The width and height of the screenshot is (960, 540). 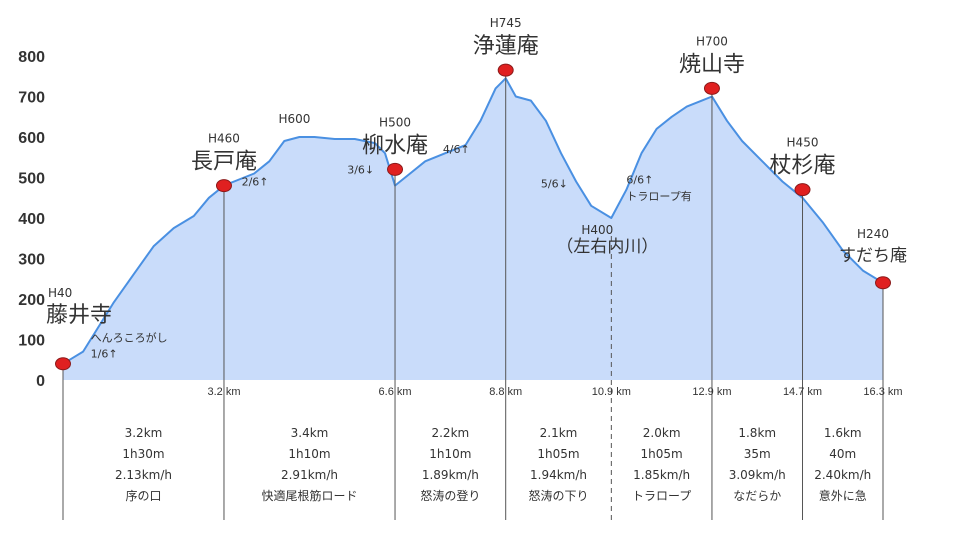 What do you see at coordinates (360, 169) in the screenshot?
I see `annotation-a4: 3/6↓` at bounding box center [360, 169].